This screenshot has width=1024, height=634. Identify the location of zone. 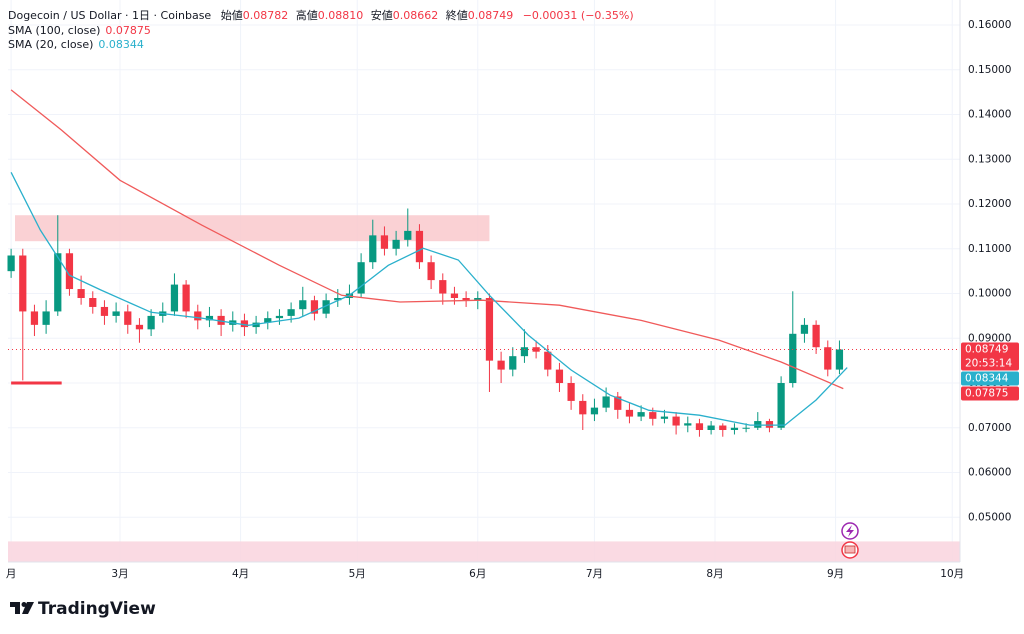
(484, 551).